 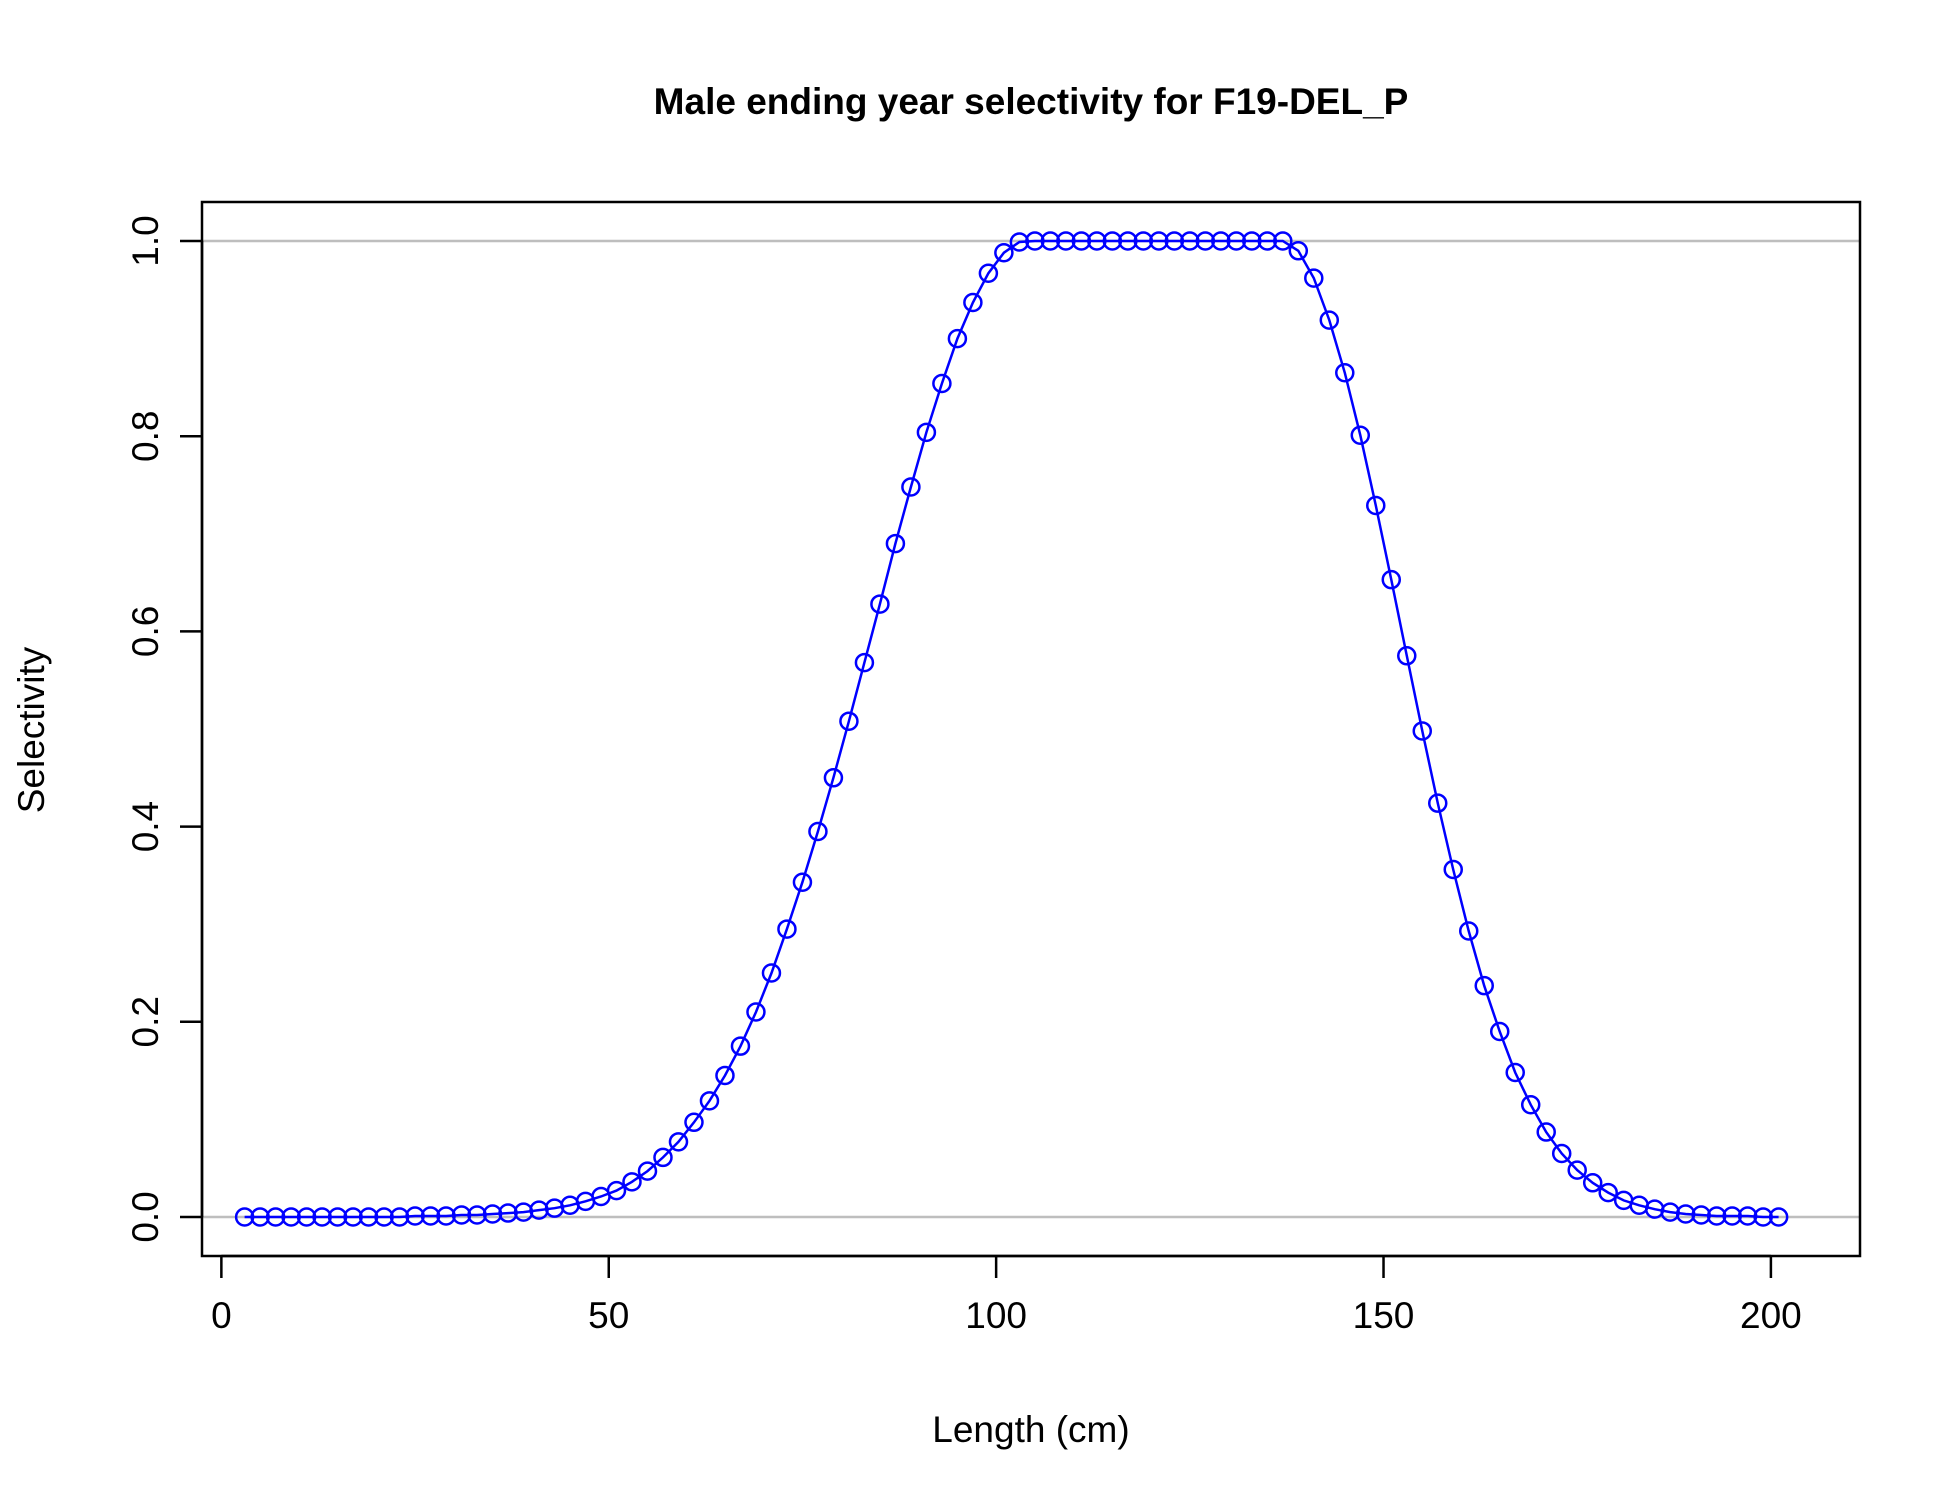 What do you see at coordinates (164, 729) in the screenshot?
I see `y-axis: 0.0 0.2 0.4 0.6 0.8 1.0` at bounding box center [164, 729].